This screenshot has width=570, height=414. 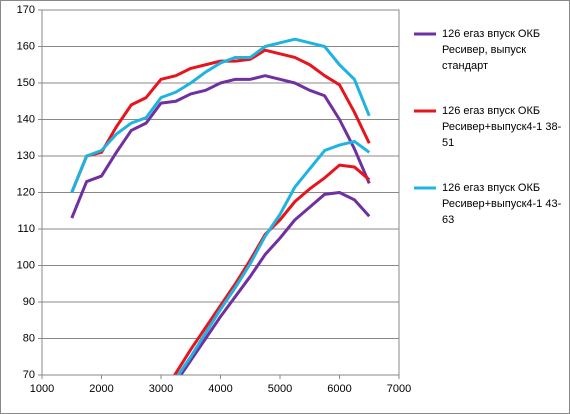 What do you see at coordinates (26, 265) in the screenshot?
I see `y-tick-label: 100` at bounding box center [26, 265].